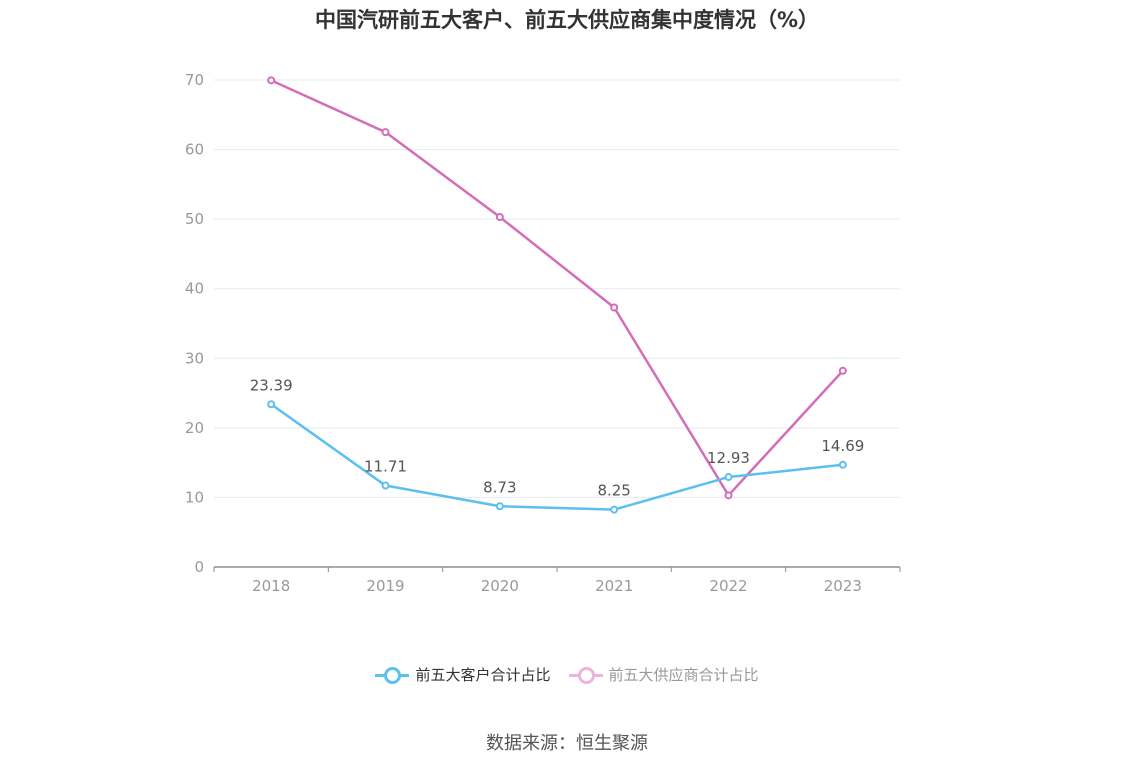 This screenshot has height=766, width=1134. What do you see at coordinates (194, 150) in the screenshot?
I see `y-tick-label: 60` at bounding box center [194, 150].